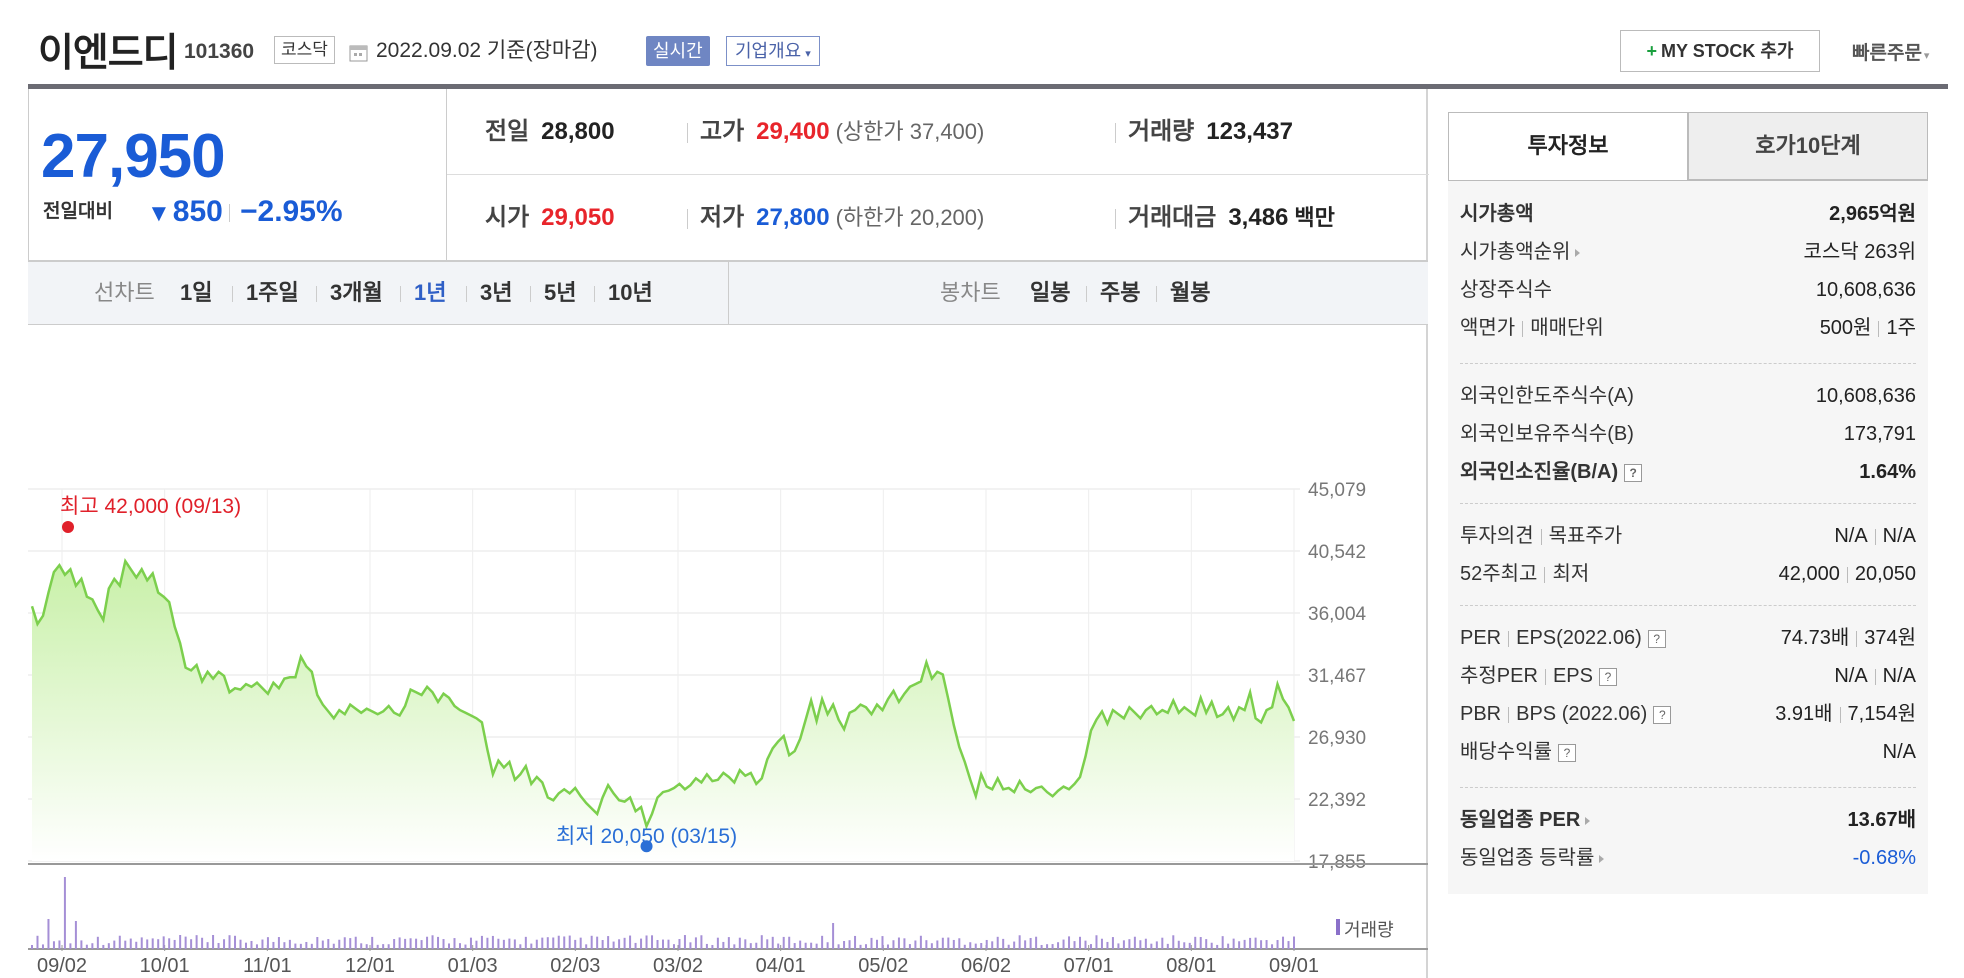 This screenshot has width=1964, height=978. Describe the element at coordinates (793, 217) in the screenshot. I see `low-value: 27,800` at that location.